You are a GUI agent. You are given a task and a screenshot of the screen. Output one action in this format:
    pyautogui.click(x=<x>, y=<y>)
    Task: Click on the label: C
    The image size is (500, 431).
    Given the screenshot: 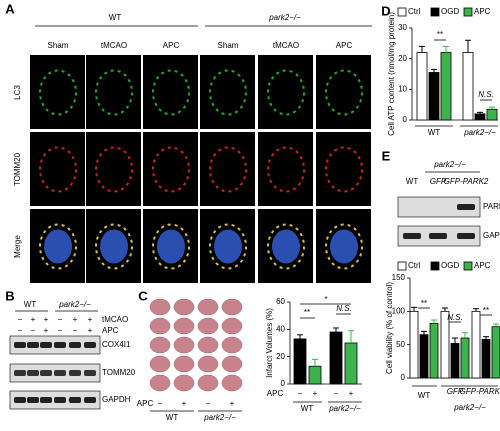 What is the action you would take?
    pyautogui.click(x=143, y=295)
    